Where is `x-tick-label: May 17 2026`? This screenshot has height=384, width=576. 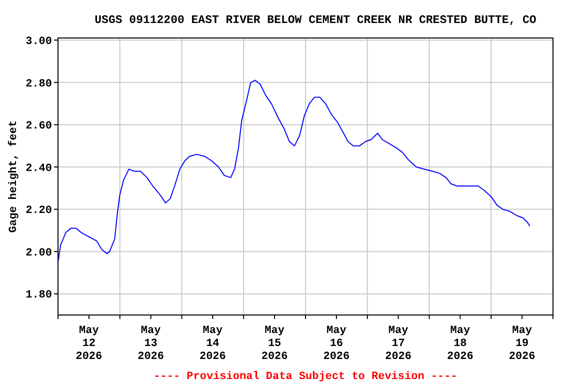 x-tick-label: May 17 2026 is located at coordinates (398, 344).